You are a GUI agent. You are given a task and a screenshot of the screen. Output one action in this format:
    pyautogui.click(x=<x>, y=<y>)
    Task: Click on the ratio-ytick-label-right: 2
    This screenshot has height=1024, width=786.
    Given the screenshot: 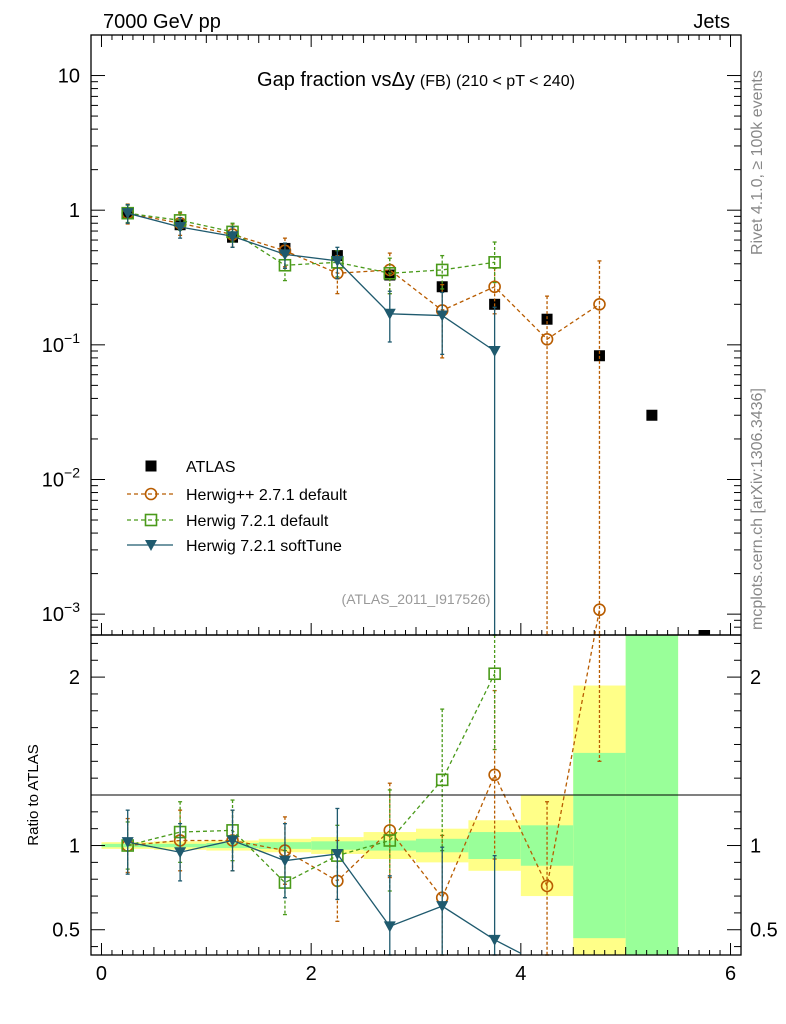 What is the action you would take?
    pyautogui.click(x=755, y=678)
    